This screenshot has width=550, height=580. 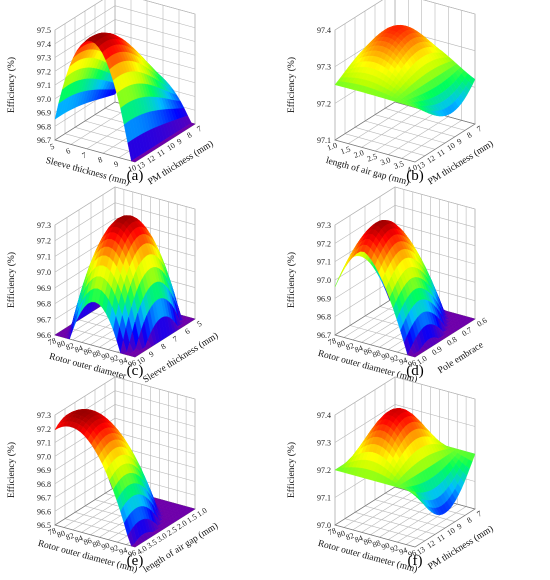 I want to click on y-tick-label: 10, so click(x=171, y=147).